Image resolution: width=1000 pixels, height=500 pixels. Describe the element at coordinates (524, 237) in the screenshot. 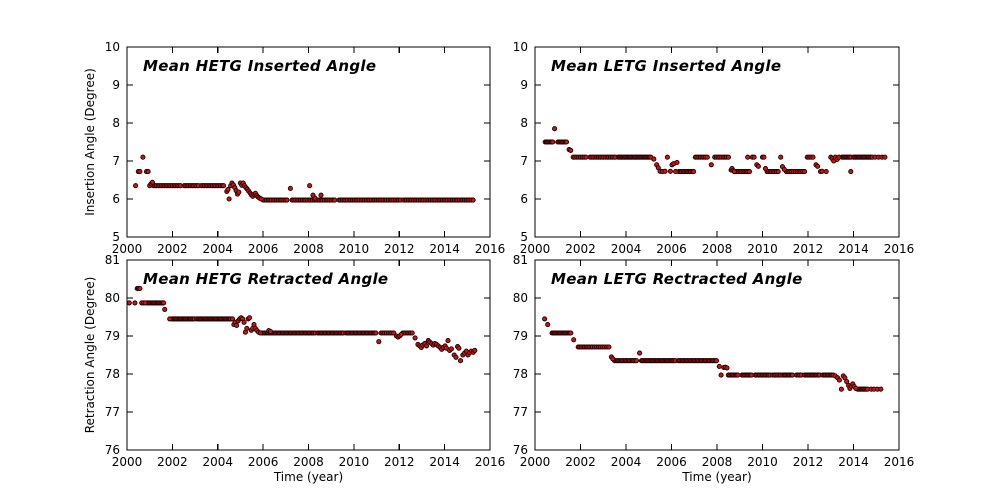

I see `y-tick-label: 5` at that location.